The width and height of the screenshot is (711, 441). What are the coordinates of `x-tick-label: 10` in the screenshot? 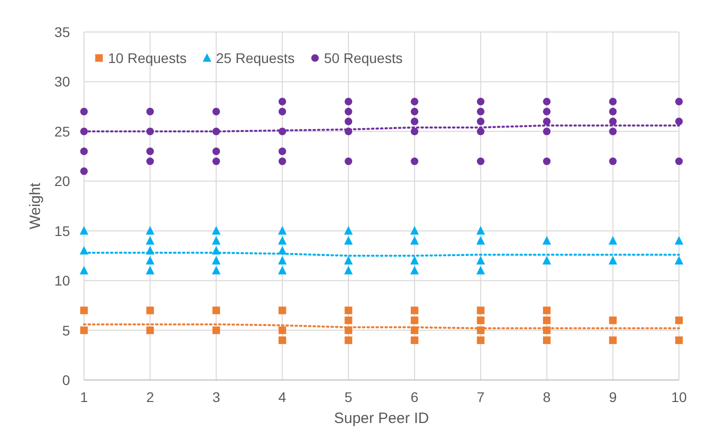 It's located at (679, 397).